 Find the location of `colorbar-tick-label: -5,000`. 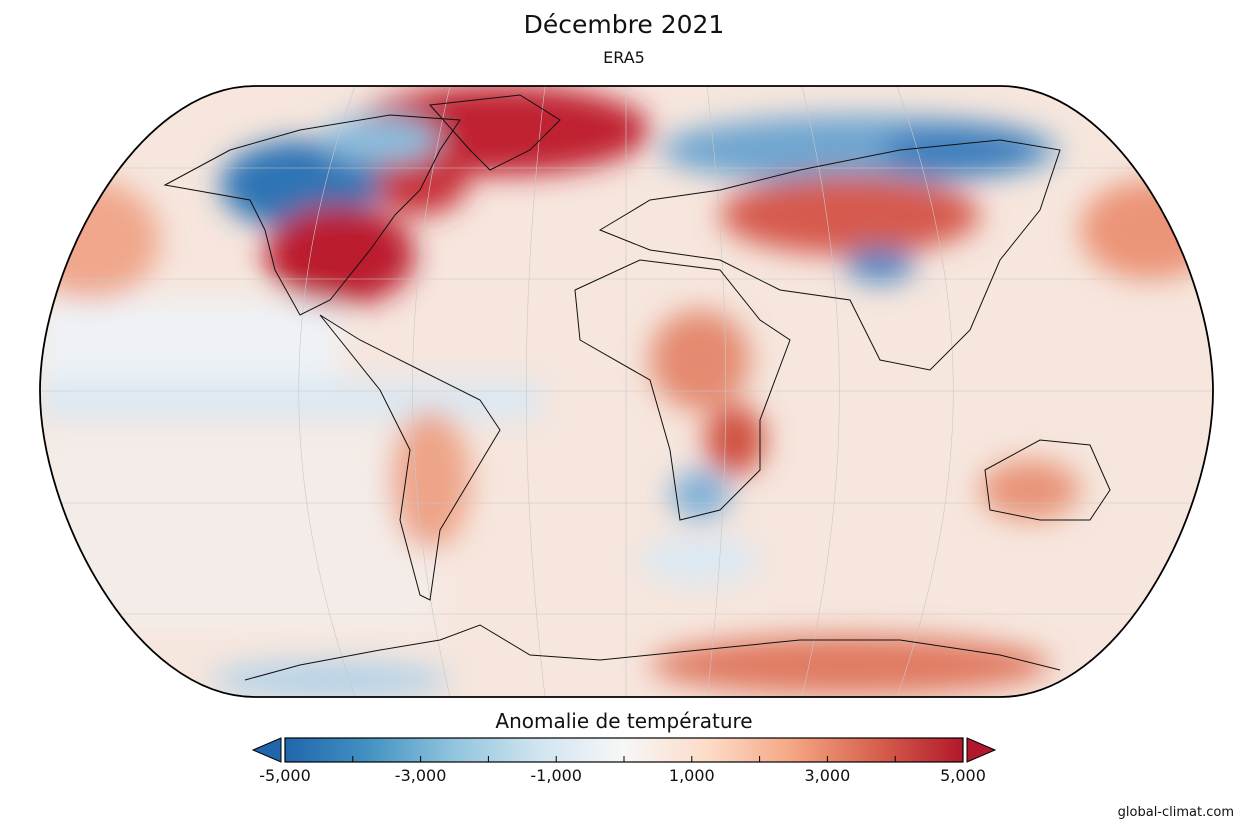

colorbar-tick-label: -5,000 is located at coordinates (285, 775).